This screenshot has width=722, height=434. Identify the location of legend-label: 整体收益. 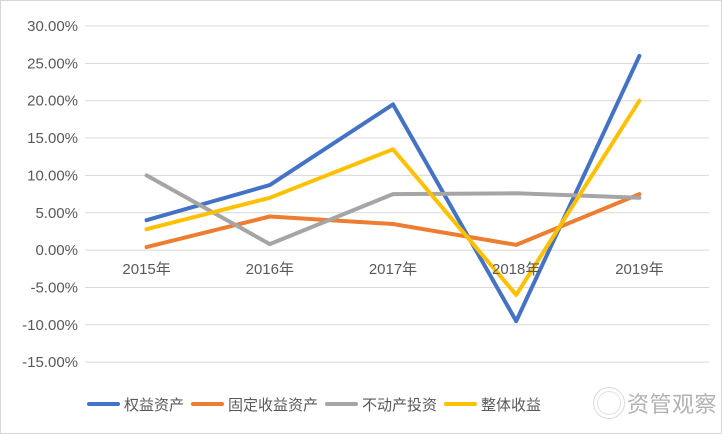
(511, 405).